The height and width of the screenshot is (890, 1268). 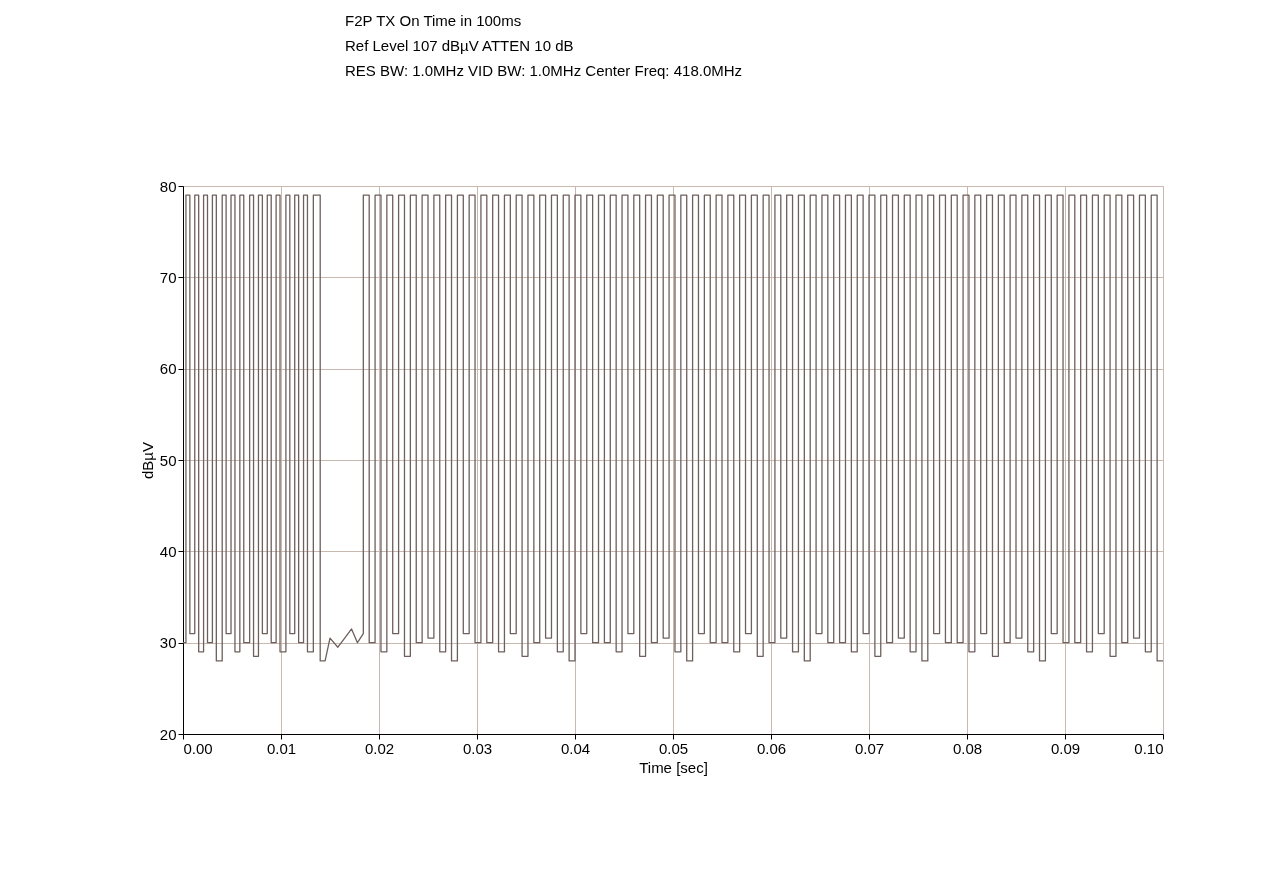 What do you see at coordinates (477, 748) in the screenshot?
I see `x-tick-label: 0.03` at bounding box center [477, 748].